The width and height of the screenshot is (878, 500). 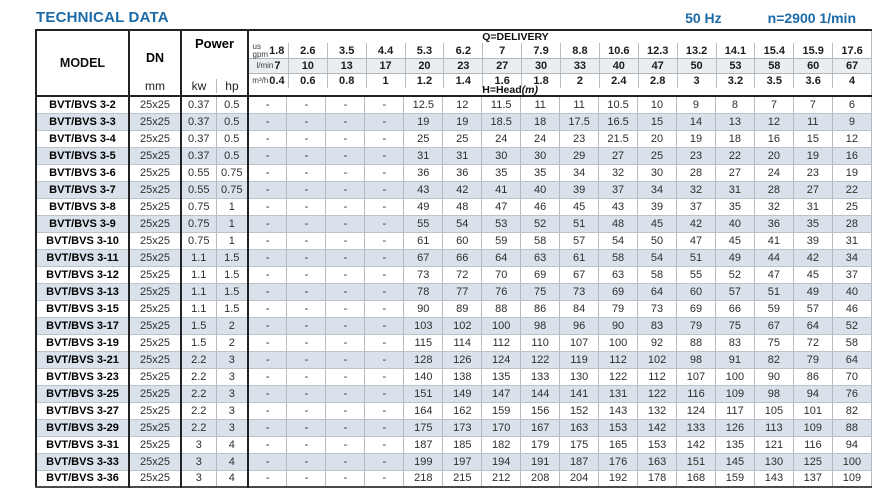 I want to click on head-value-cell: 187, so click(x=579, y=462).